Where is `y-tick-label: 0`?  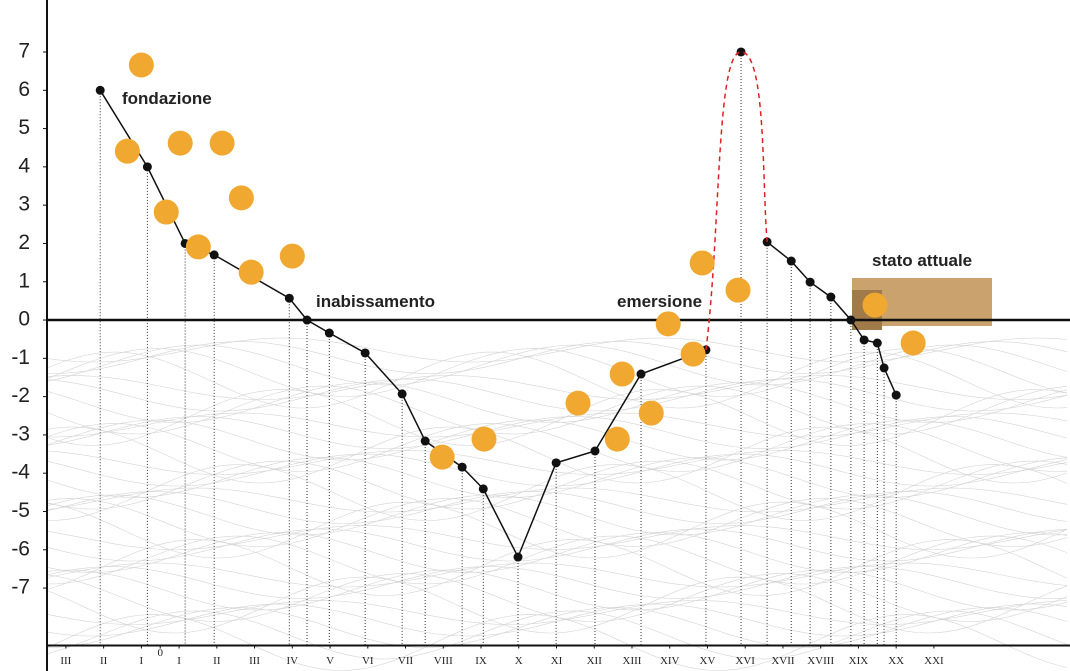 y-tick-label: 0 is located at coordinates (24, 319).